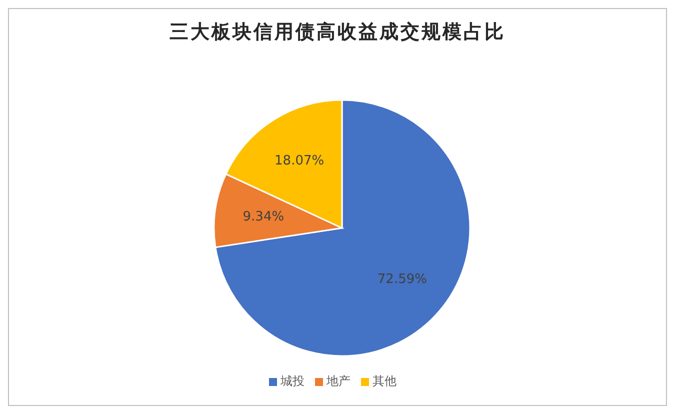  I want to click on legend-label: 其他, so click(384, 381).